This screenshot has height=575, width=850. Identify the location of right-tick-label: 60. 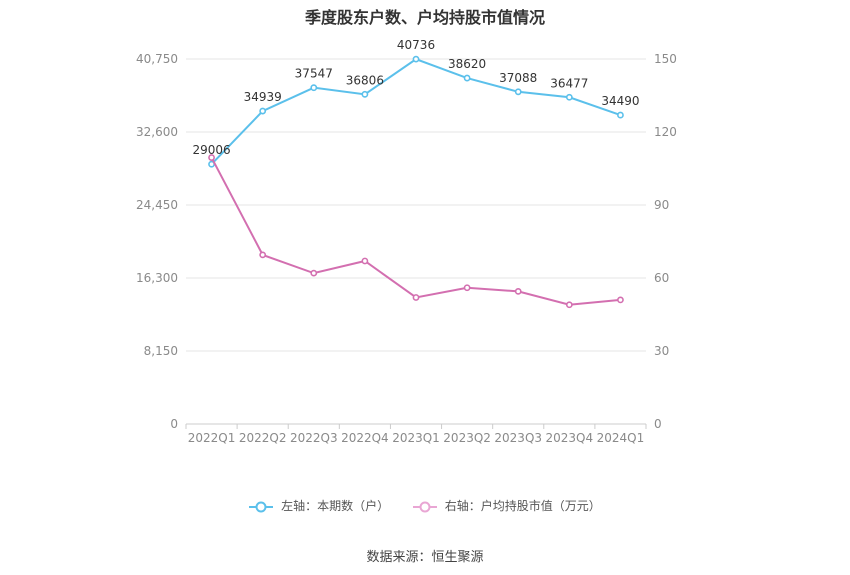
(661, 278).